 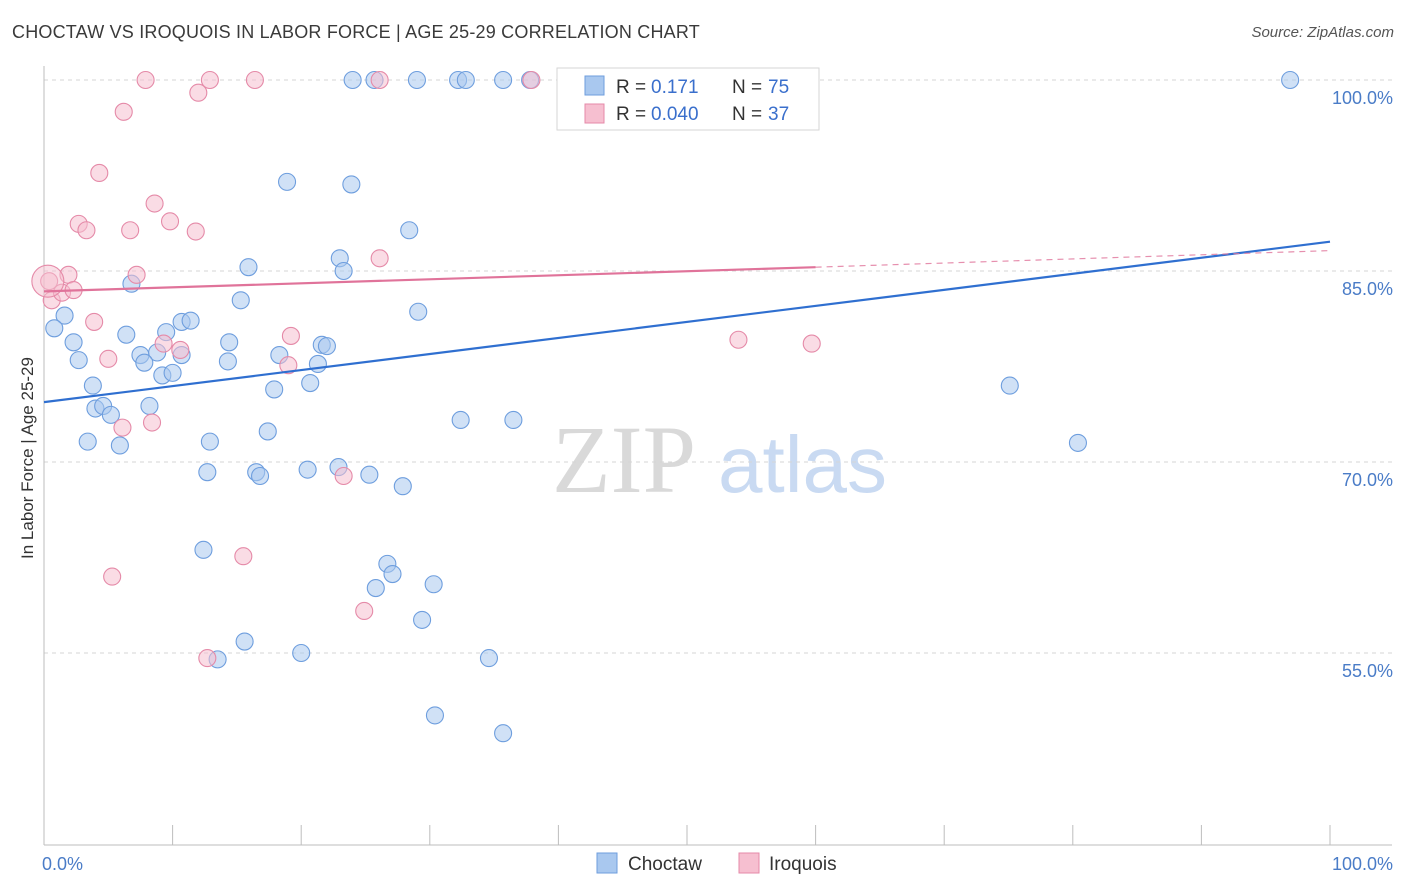 I want to click on legend-n-value-choctaw: 75, so click(x=778, y=87).